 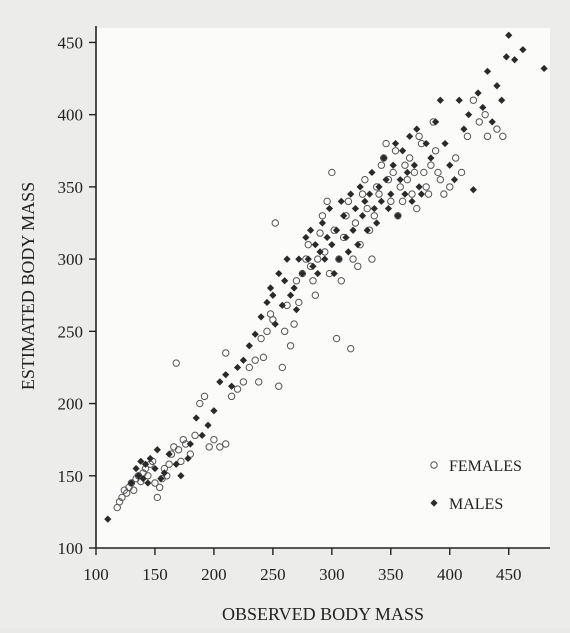 I want to click on x-tick-label: 450, so click(x=509, y=574).